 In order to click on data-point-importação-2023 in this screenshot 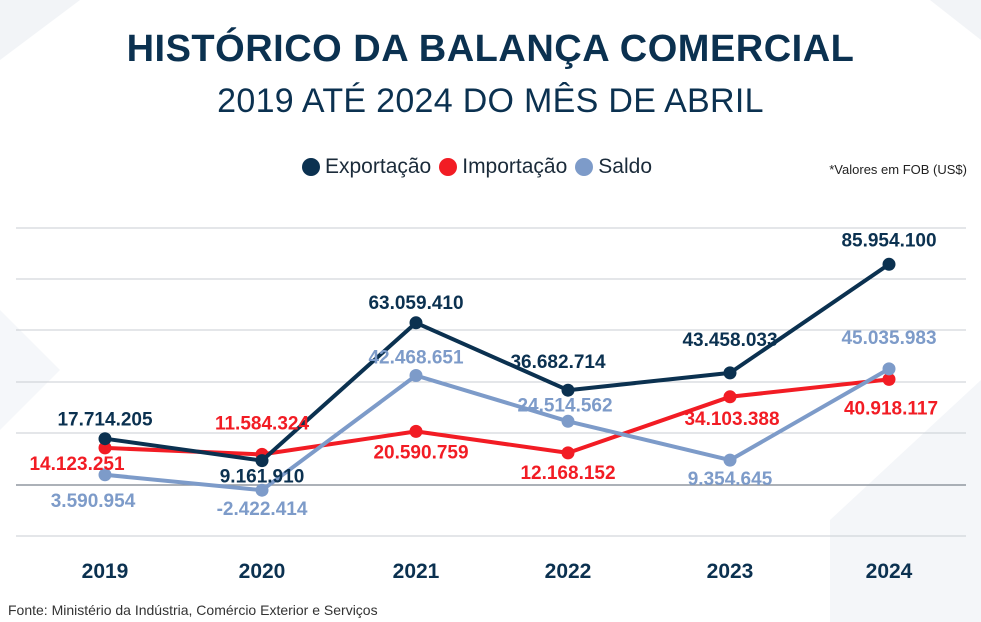, I will do `click(730, 397)`.